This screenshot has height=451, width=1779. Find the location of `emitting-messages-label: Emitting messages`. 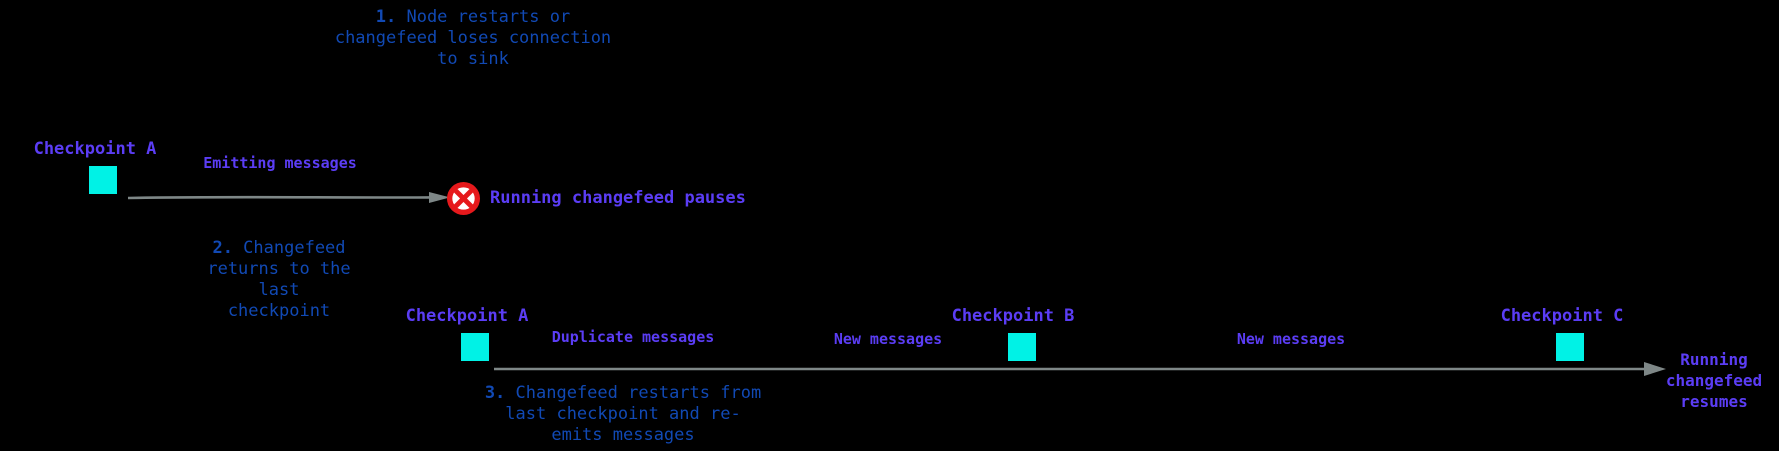

emitting-messages-label: Emitting messages is located at coordinates (280, 163).